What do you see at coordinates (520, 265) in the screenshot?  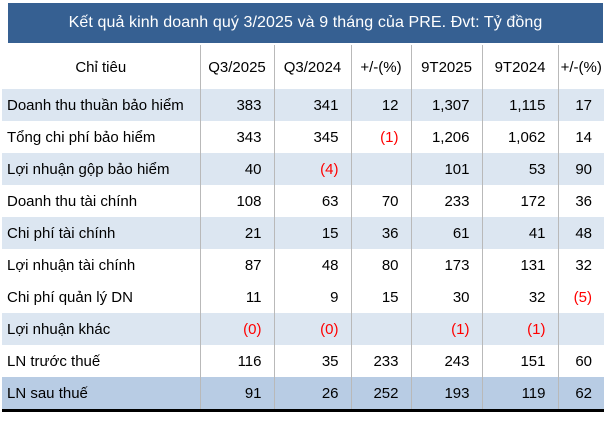 I see `value-cell: 131` at bounding box center [520, 265].